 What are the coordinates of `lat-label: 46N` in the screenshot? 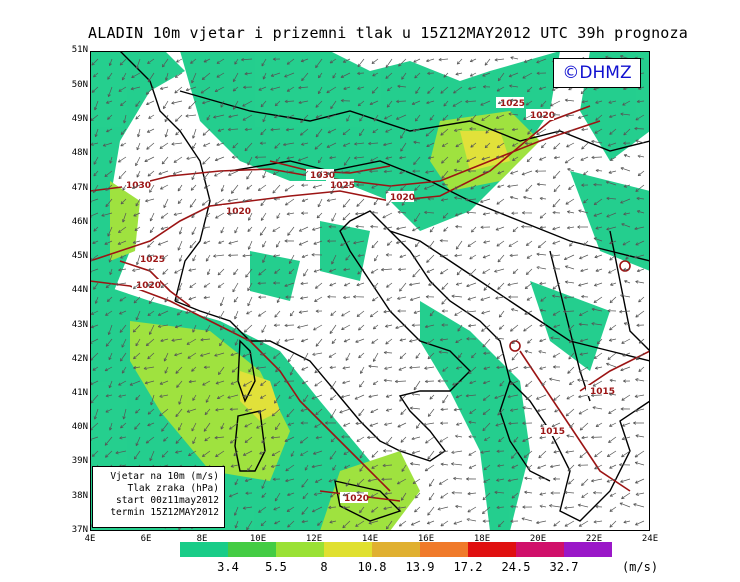 It's located at (79, 222).